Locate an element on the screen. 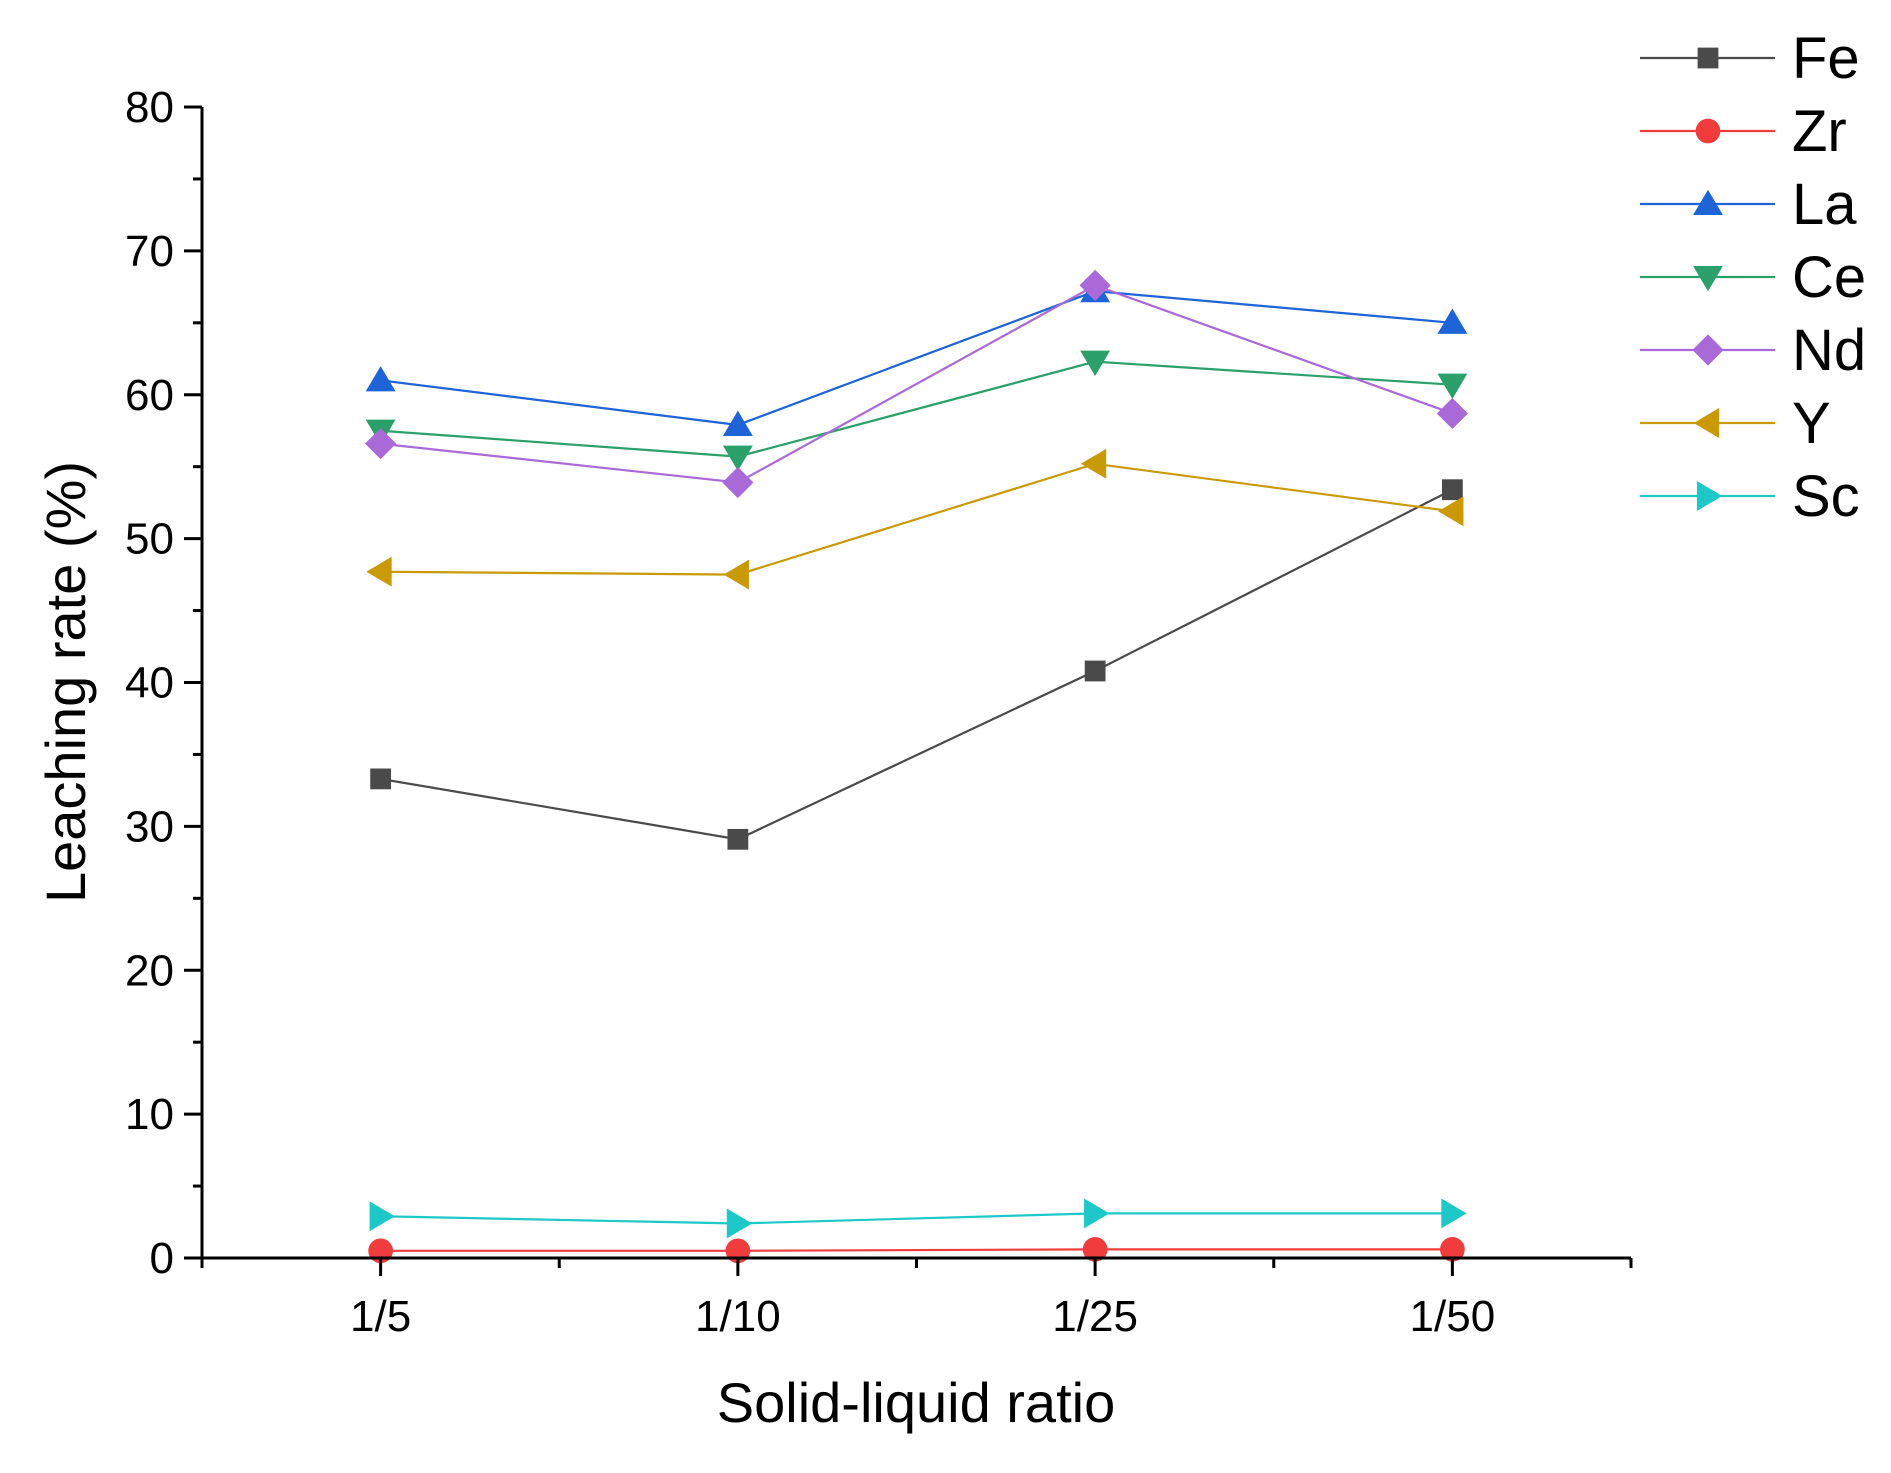 This screenshot has height=1473, width=1891. series-line-ce is located at coordinates (916, 409).